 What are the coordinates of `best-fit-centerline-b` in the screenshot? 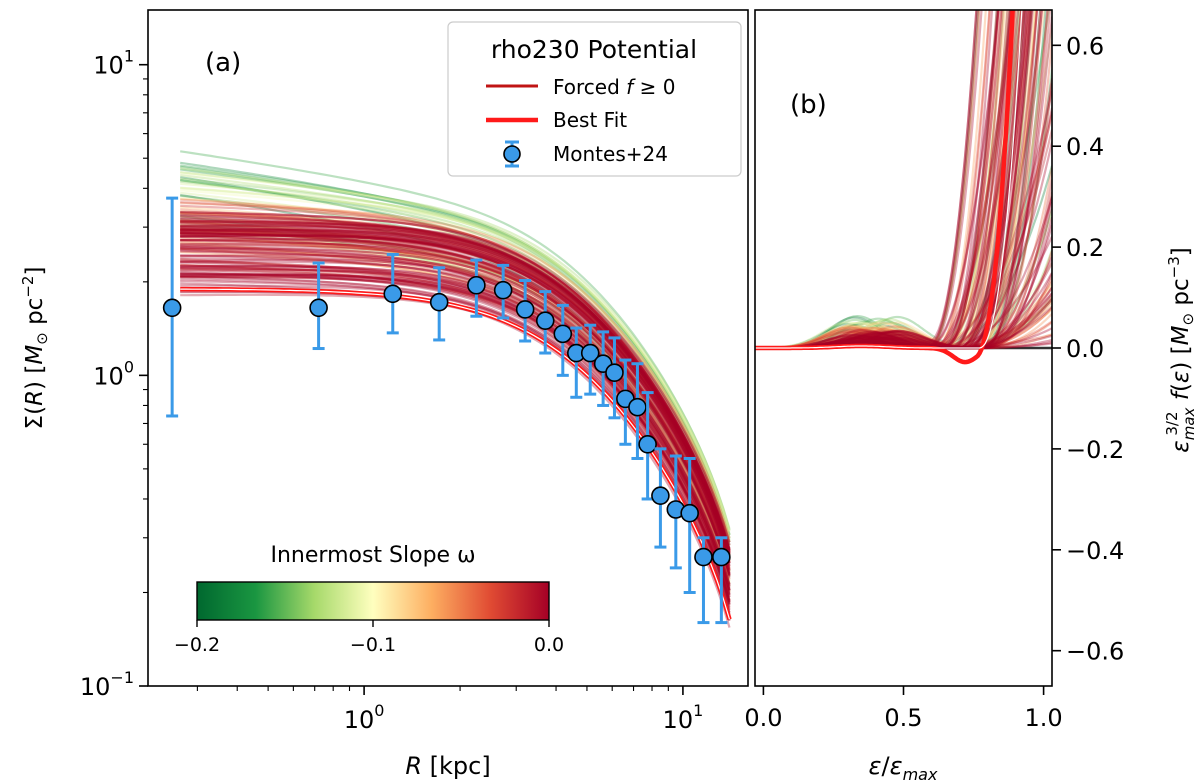 It's located at (889, 179).